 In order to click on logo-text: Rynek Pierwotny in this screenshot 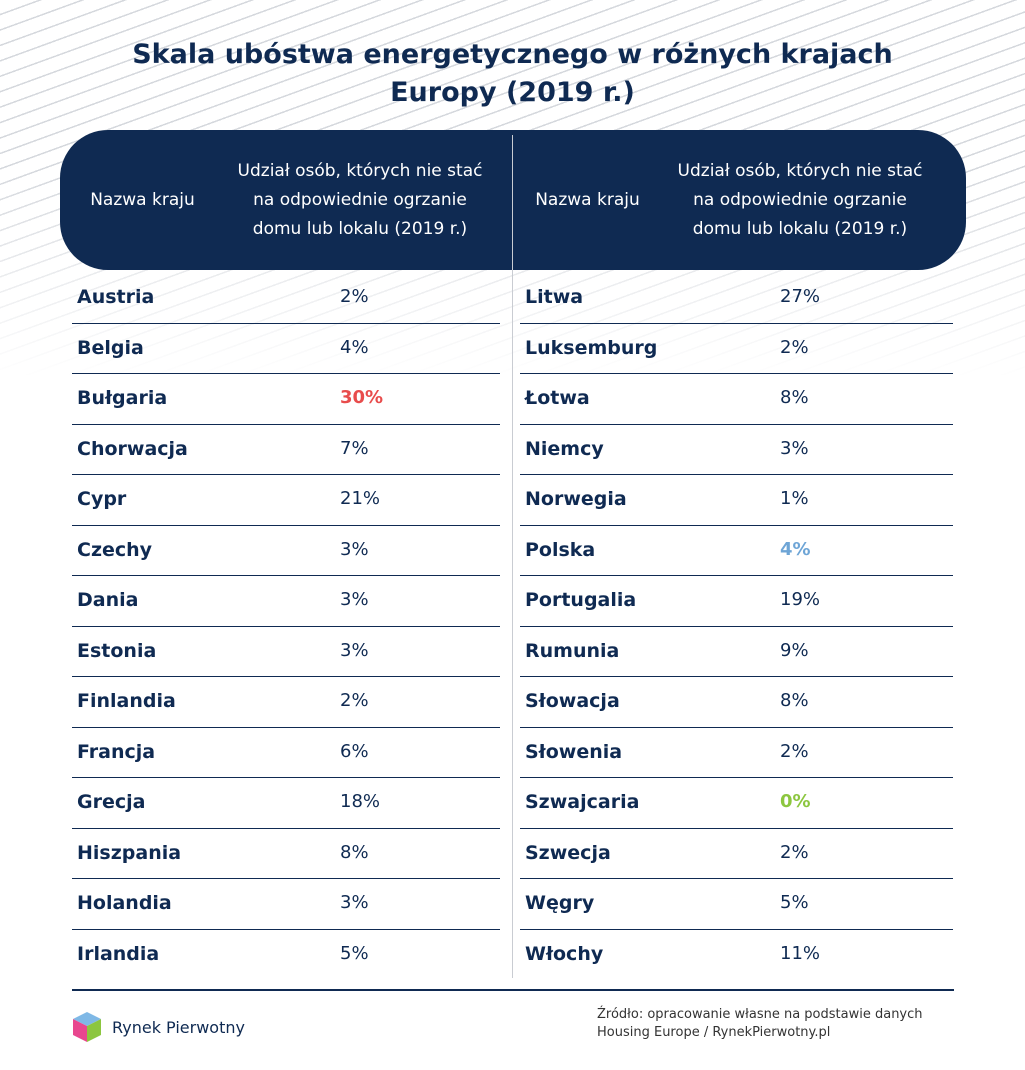, I will do `click(178, 1027)`.